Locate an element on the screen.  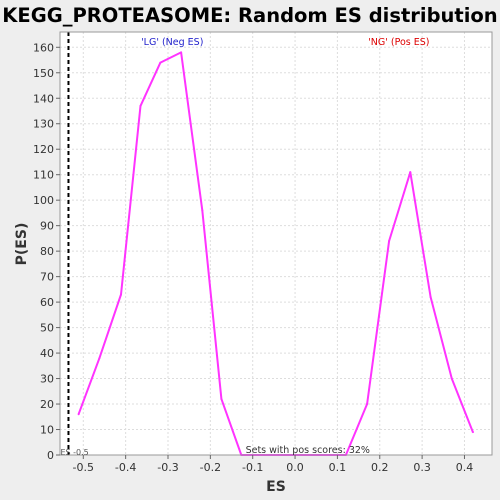
x-axis-ticks: -0.5 -0.4 -0.3 -0.2 -0.1 0.0 0.1 0.2 0.3 0.4 is located at coordinates (273, 464).